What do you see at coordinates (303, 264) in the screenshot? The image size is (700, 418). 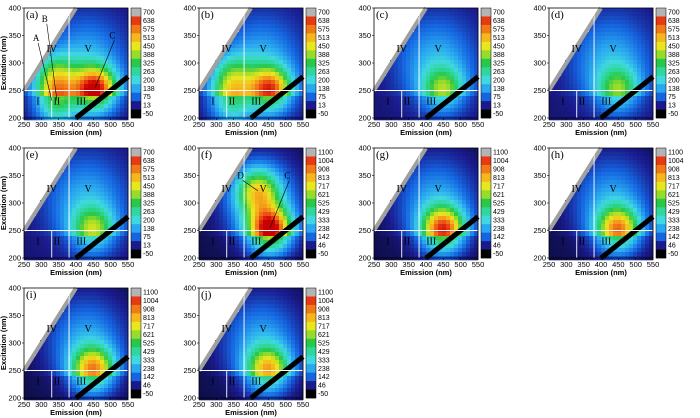 I see `x-tick-label: 550` at bounding box center [303, 264].